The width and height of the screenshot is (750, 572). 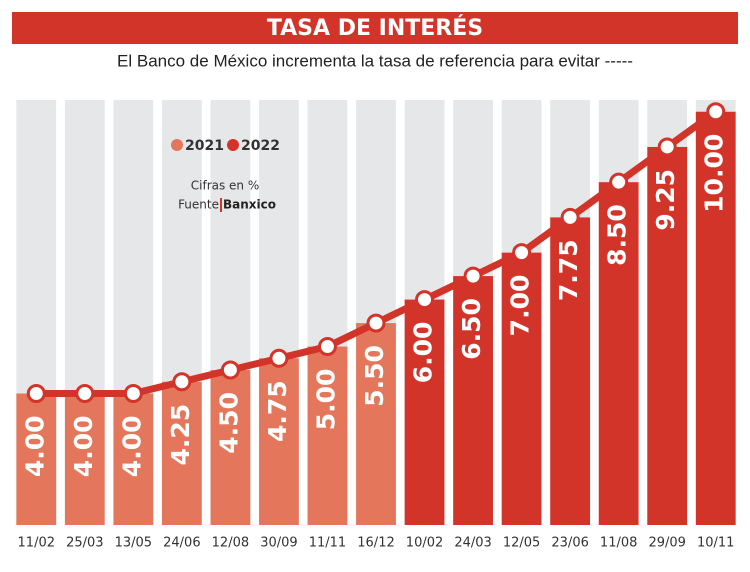 I want to click on title-band, so click(x=375, y=28).